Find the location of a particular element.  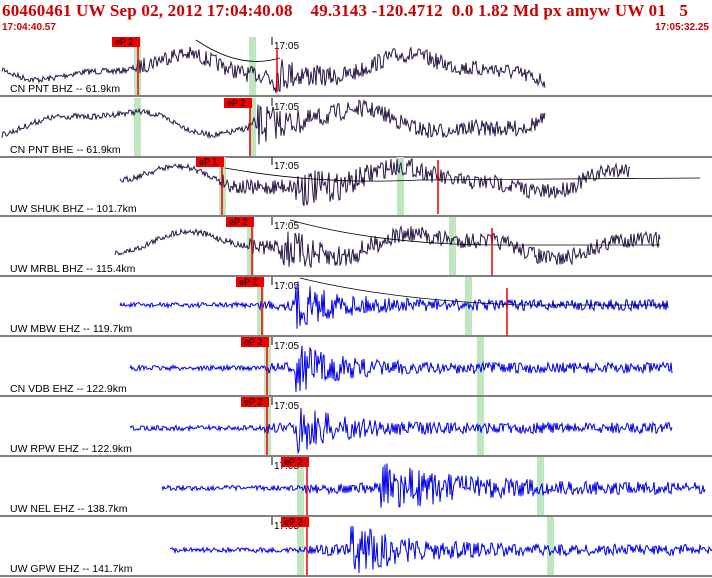

trace-panel: 17:05 eP 2 CN VDB EHZ -- 122.9km is located at coordinates (356, 367).